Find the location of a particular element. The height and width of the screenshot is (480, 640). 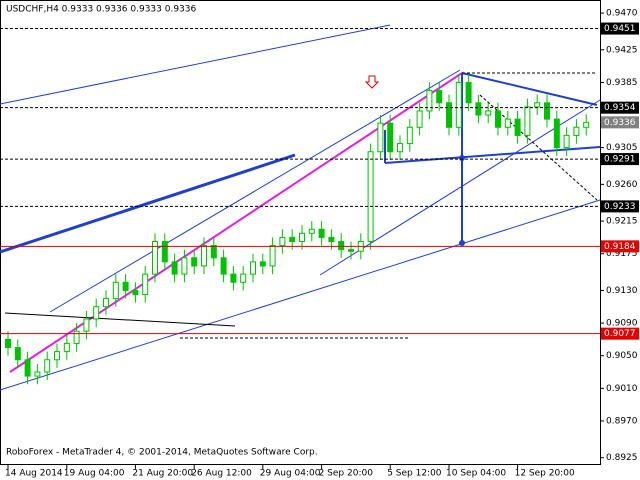

y-tick-label: 0.9090 is located at coordinates (622, 324).